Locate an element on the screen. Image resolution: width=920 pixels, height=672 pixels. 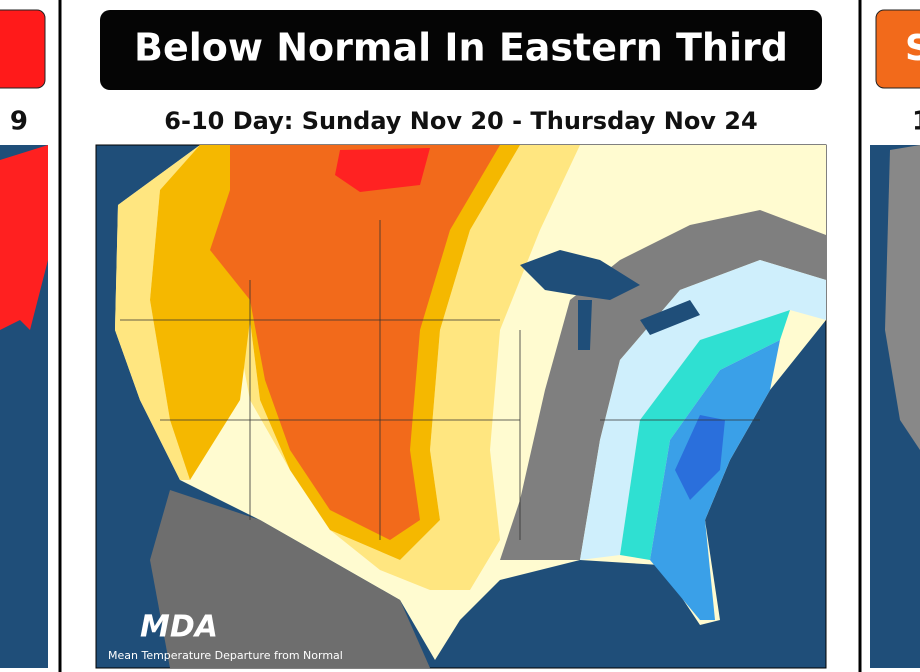
red-area is located at coordinates (382, 170).